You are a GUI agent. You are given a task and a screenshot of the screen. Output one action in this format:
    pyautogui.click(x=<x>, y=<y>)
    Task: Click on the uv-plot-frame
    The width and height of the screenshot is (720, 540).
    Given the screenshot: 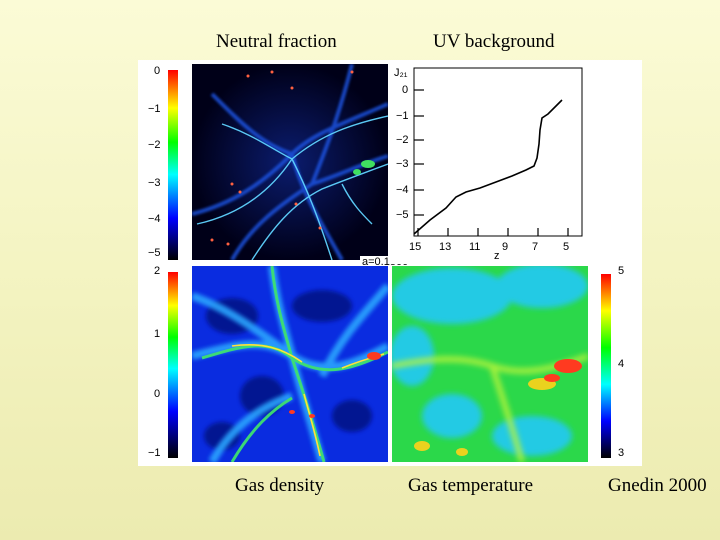 What is the action you would take?
    pyautogui.click(x=498, y=152)
    